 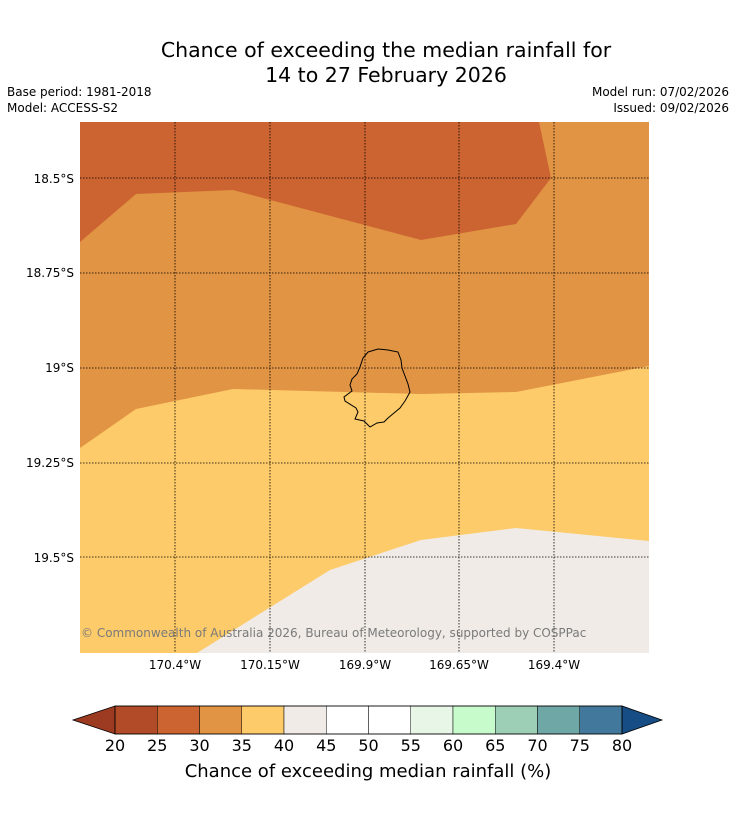 I want to click on colorbar-tick-label: 45, so click(x=326, y=745).